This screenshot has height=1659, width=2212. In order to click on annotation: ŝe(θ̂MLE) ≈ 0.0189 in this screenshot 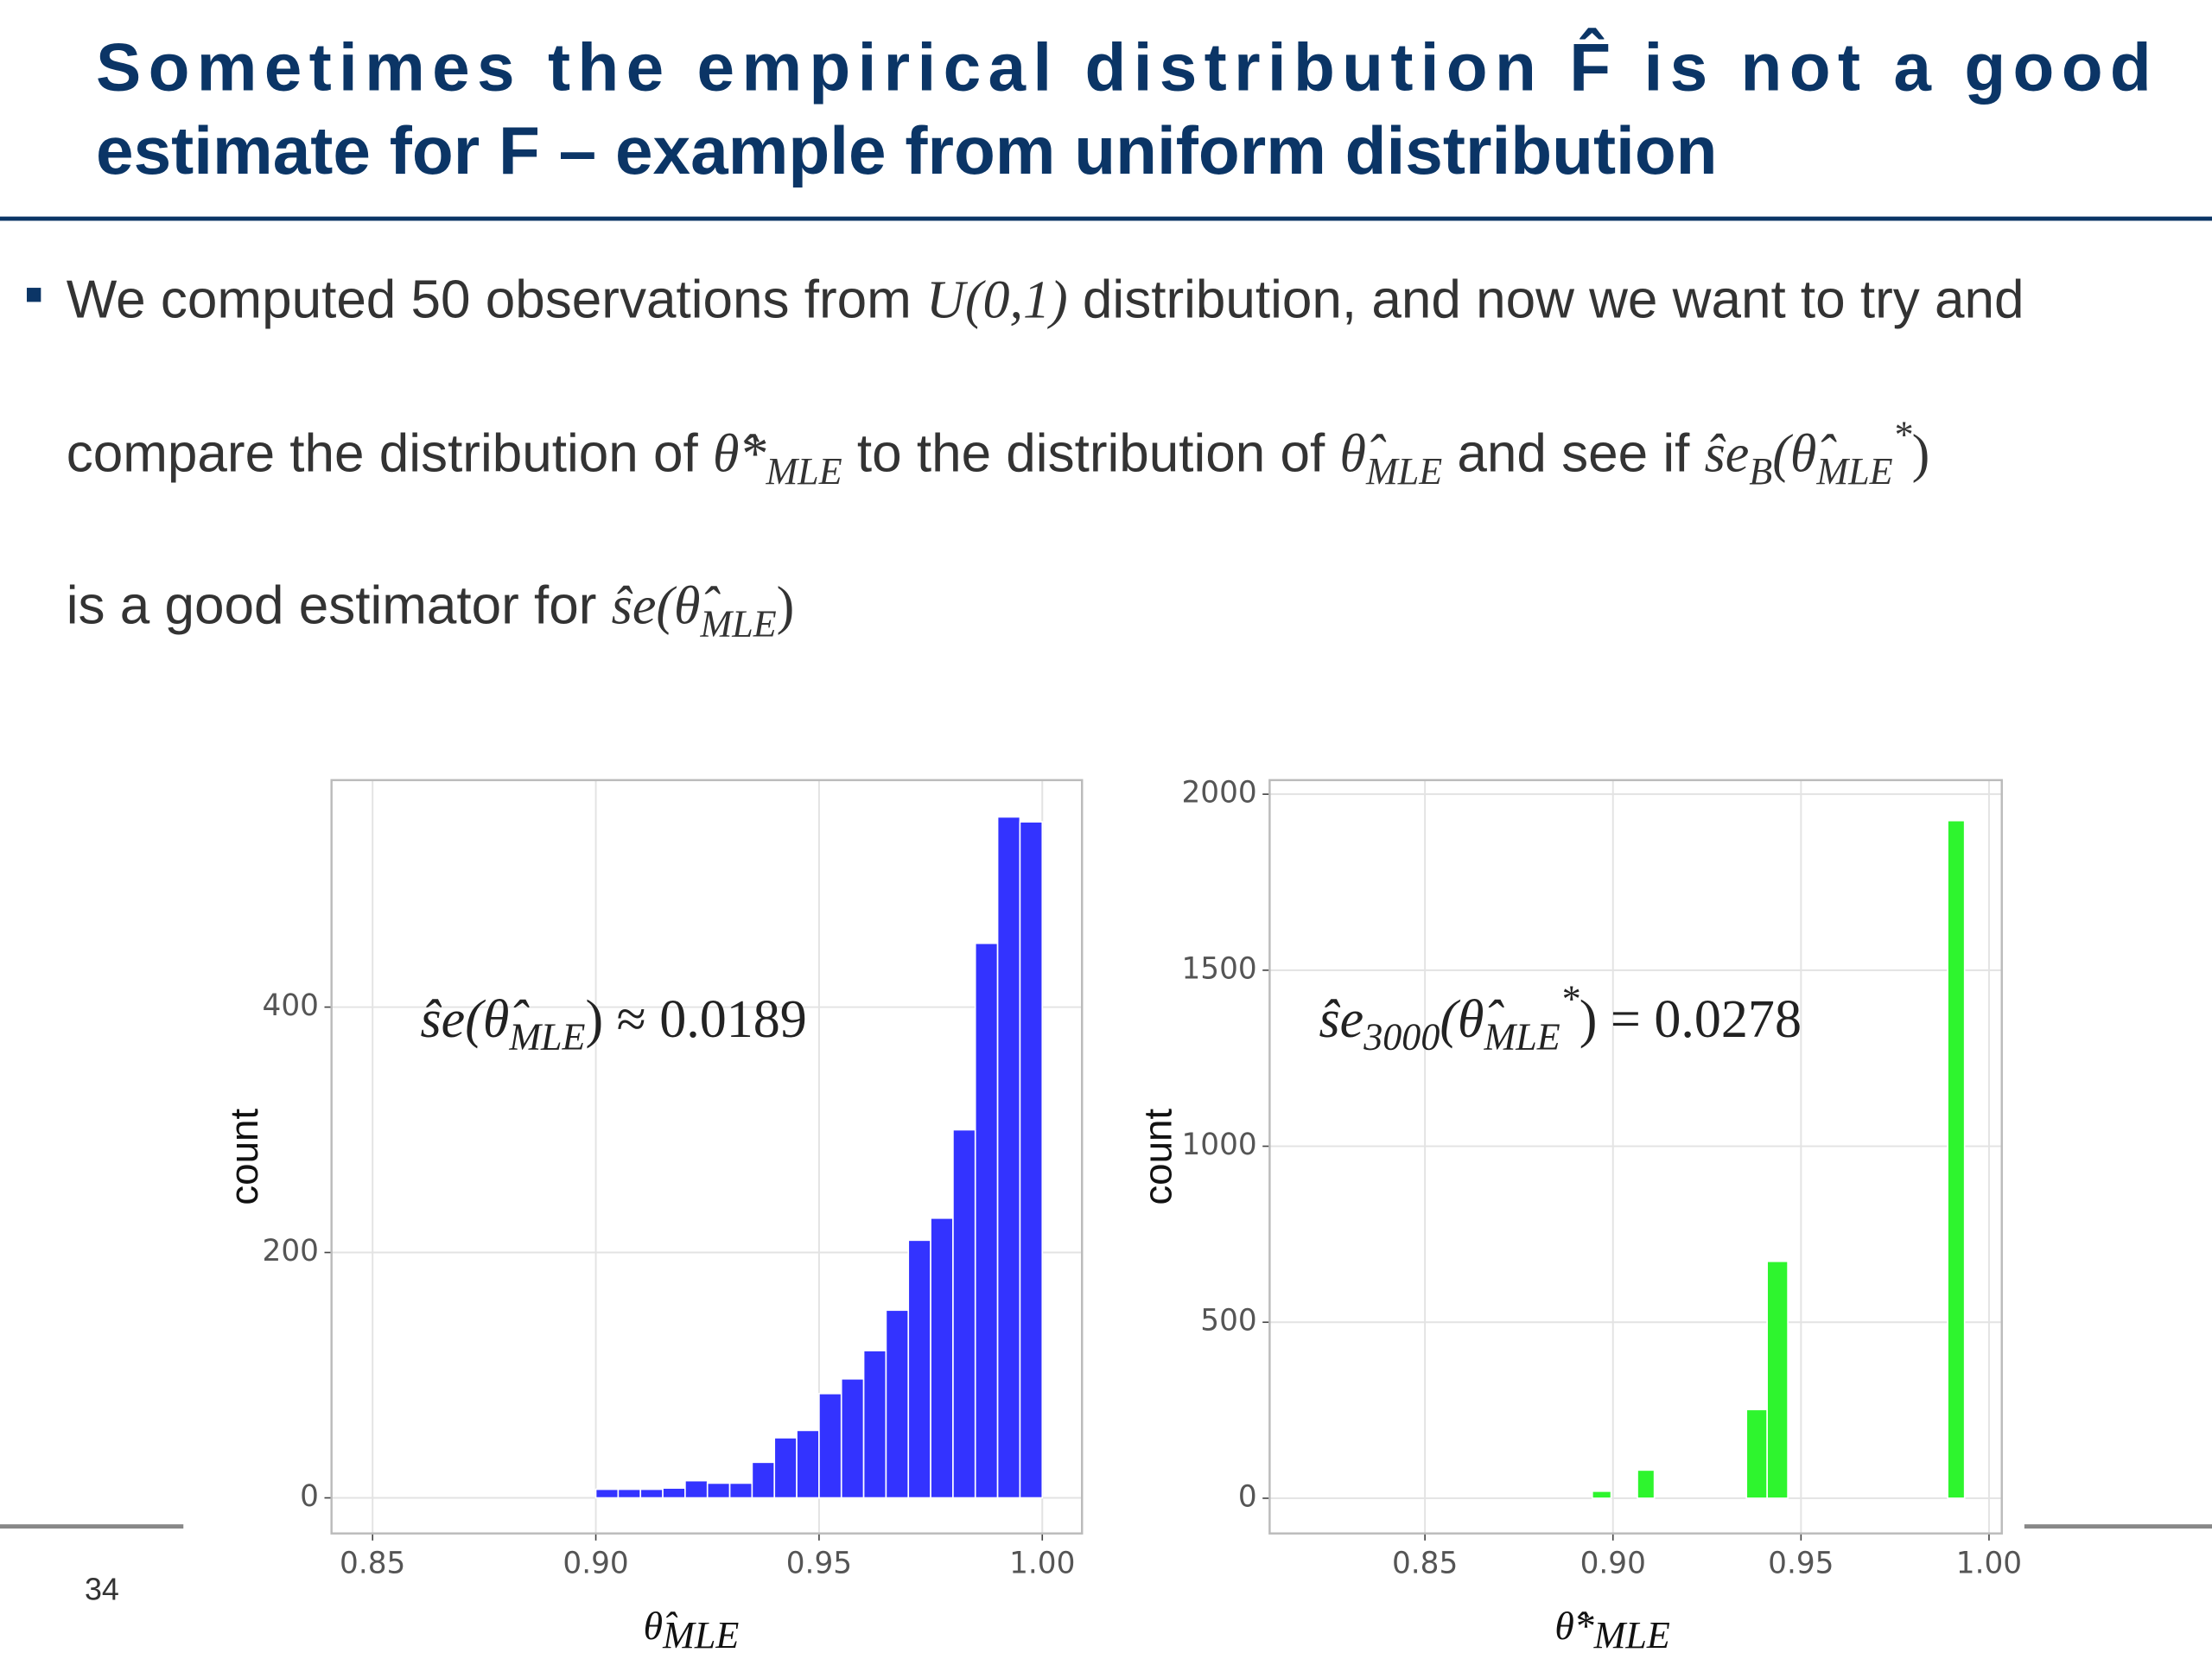, I will do `click(614, 1024)`.